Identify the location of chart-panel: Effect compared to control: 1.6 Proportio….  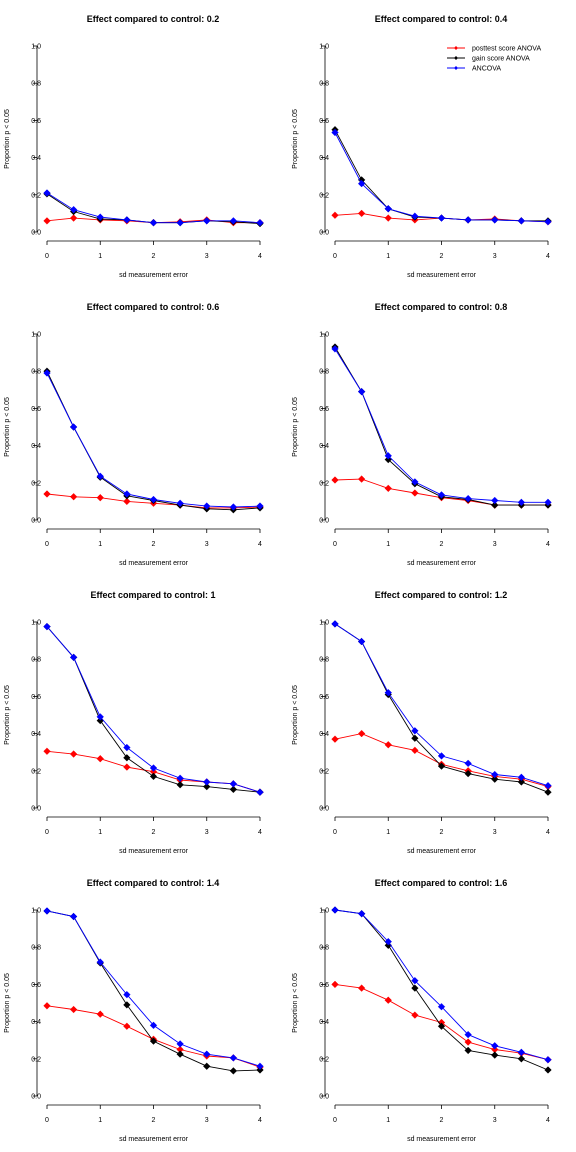
(422, 1010).